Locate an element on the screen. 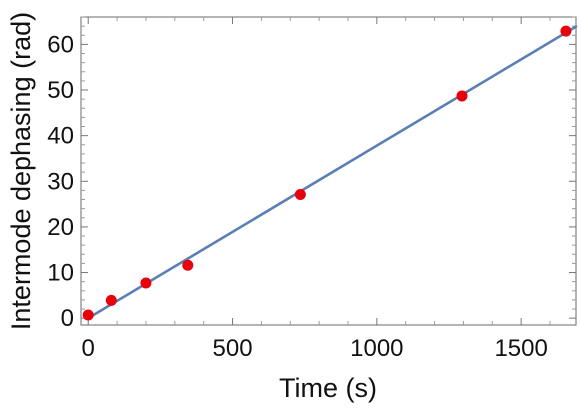  x-tick-label: 500 is located at coordinates (233, 348).